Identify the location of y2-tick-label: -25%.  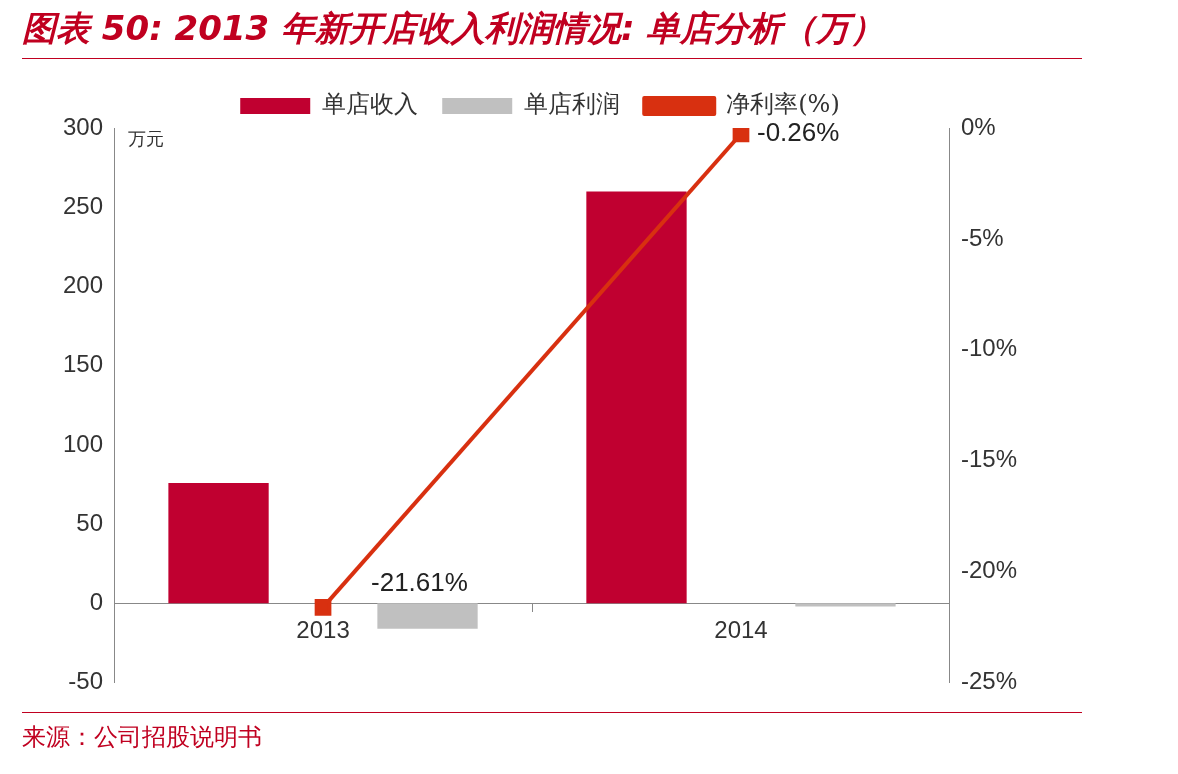
(988, 681).